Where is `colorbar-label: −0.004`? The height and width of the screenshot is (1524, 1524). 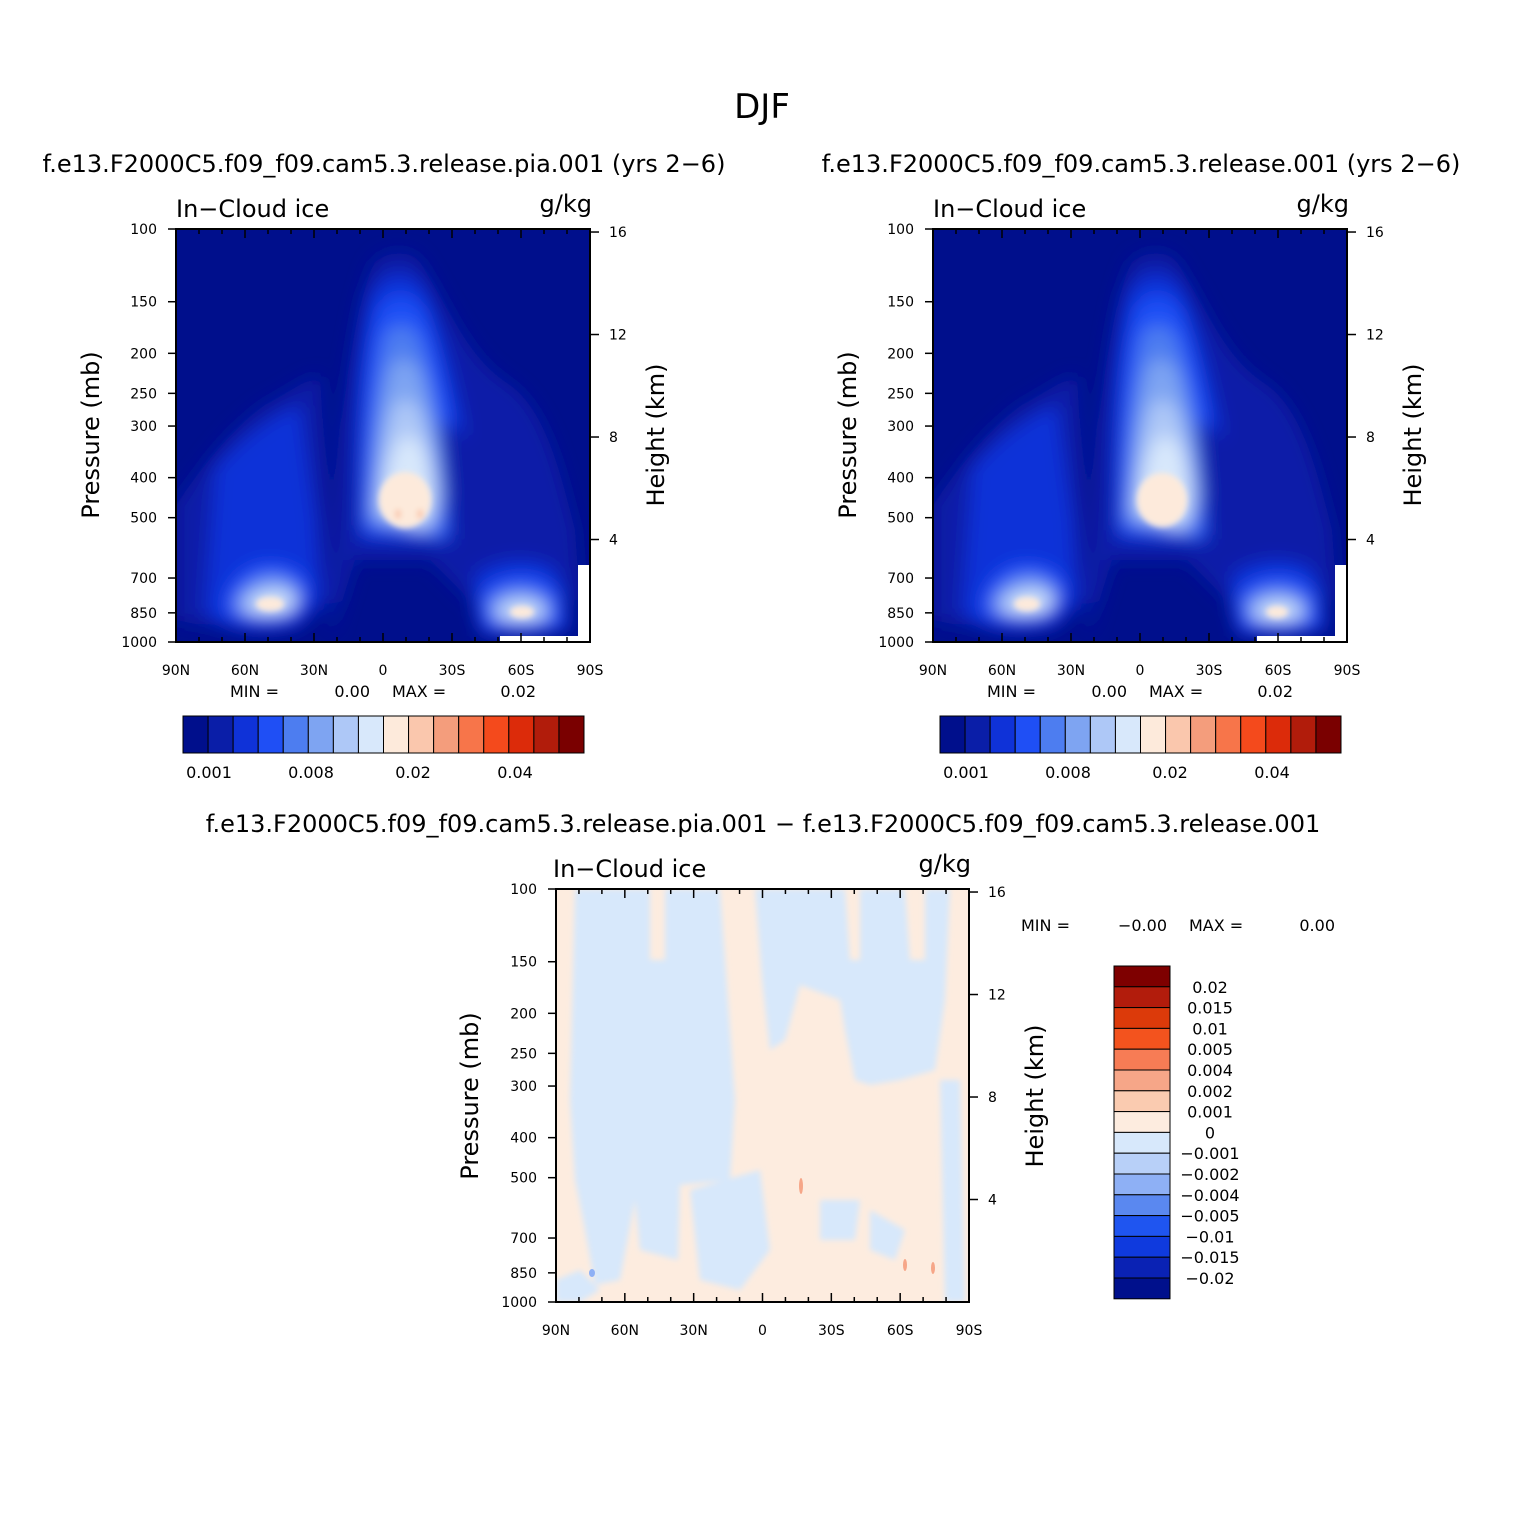 colorbar-label: −0.004 is located at coordinates (1209, 1195).